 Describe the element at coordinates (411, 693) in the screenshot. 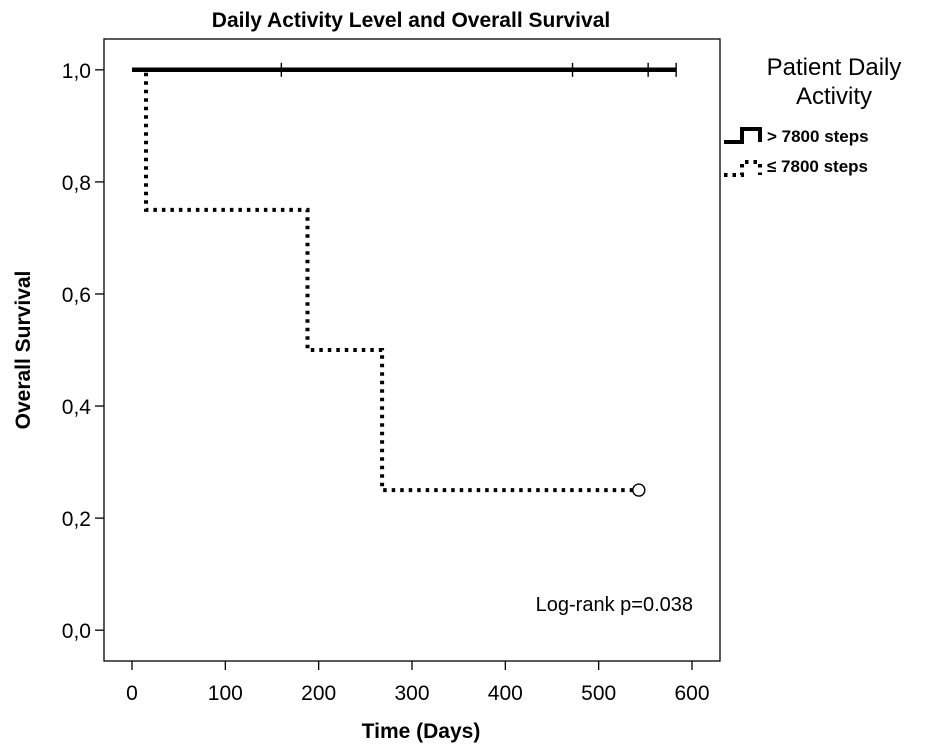

I see `x-tick-label: 300` at that location.